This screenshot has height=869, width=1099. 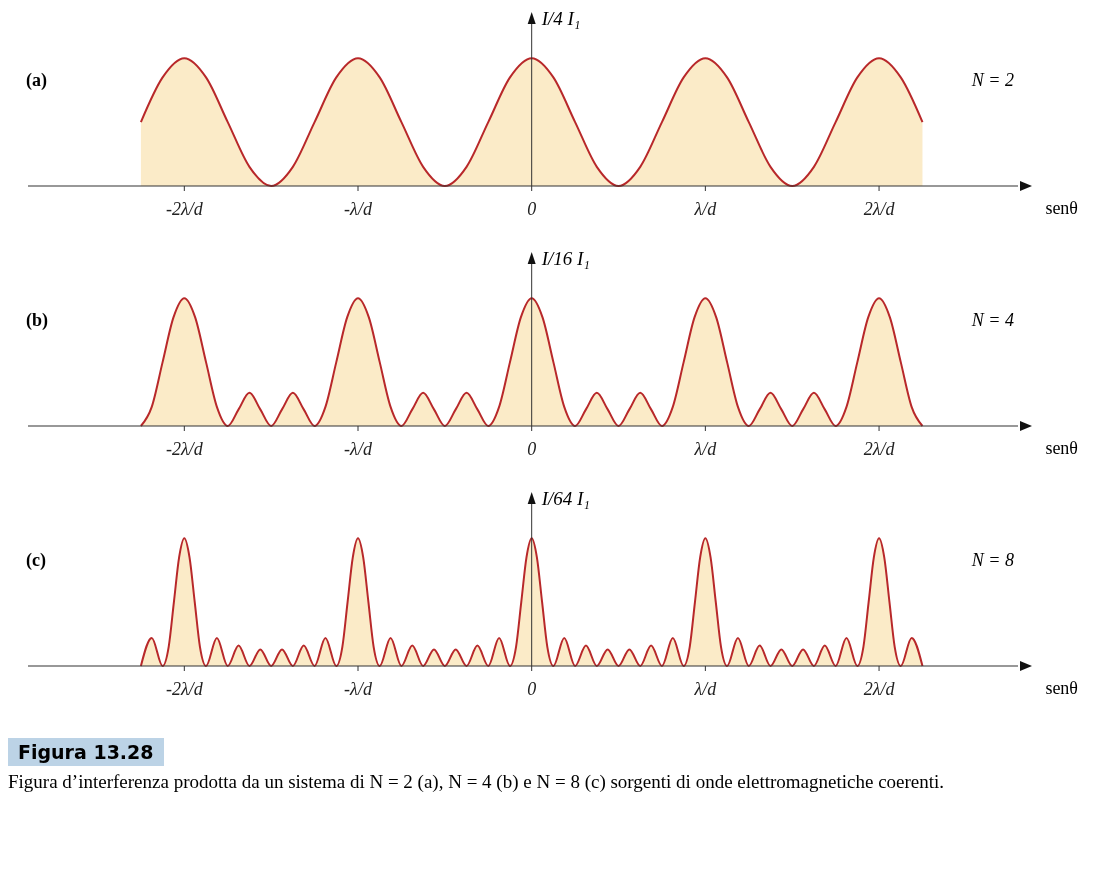 I want to click on text: N = 2, so click(x=992, y=80).